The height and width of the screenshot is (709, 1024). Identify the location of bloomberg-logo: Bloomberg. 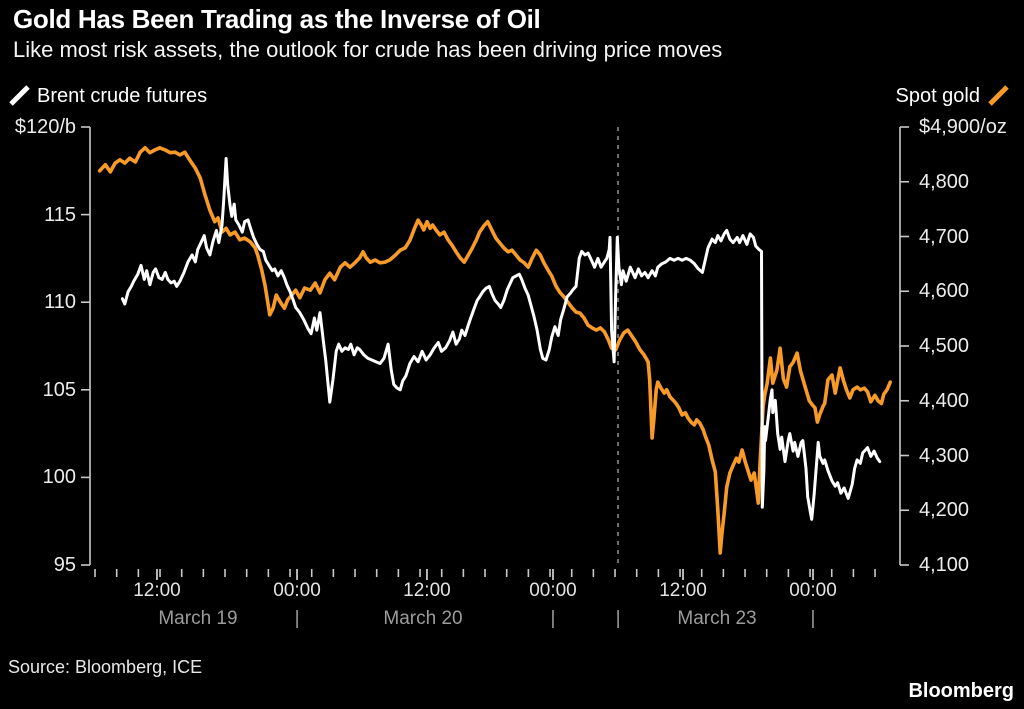
(961, 691).